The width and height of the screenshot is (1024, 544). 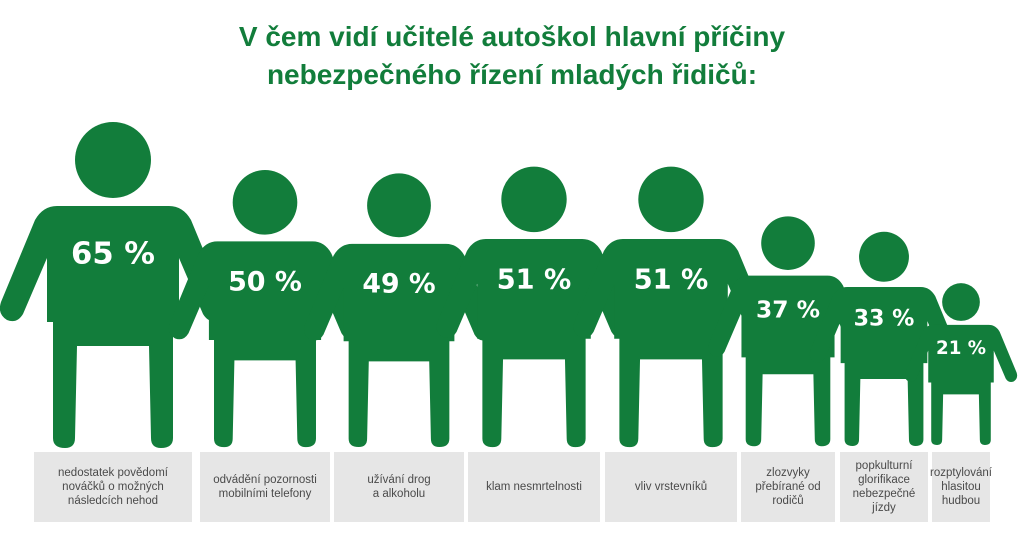 I want to click on category-label-line: nebezpečné, so click(x=884, y=494).